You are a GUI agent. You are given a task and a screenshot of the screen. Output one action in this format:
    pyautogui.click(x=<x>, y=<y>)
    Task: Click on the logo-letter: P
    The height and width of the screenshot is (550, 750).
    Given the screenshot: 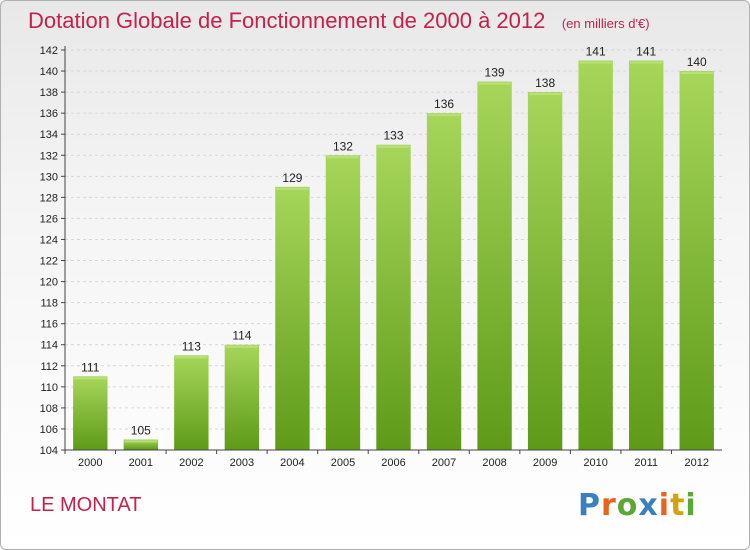 What is the action you would take?
    pyautogui.click(x=589, y=505)
    